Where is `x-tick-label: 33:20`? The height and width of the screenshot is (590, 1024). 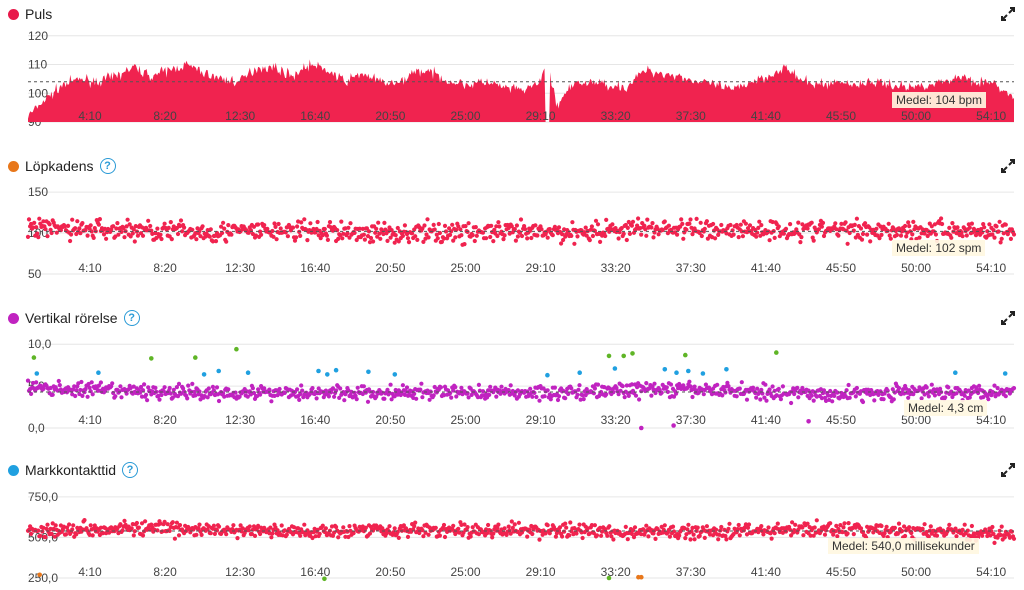 x-tick-label: 33:20 is located at coordinates (616, 268).